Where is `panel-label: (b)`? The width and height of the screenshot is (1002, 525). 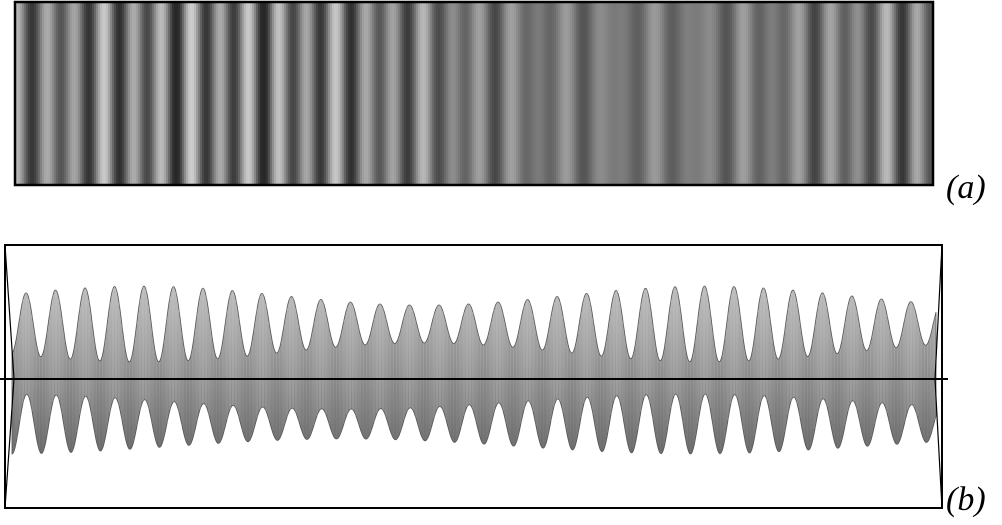 panel-label: (b) is located at coordinates (966, 499).